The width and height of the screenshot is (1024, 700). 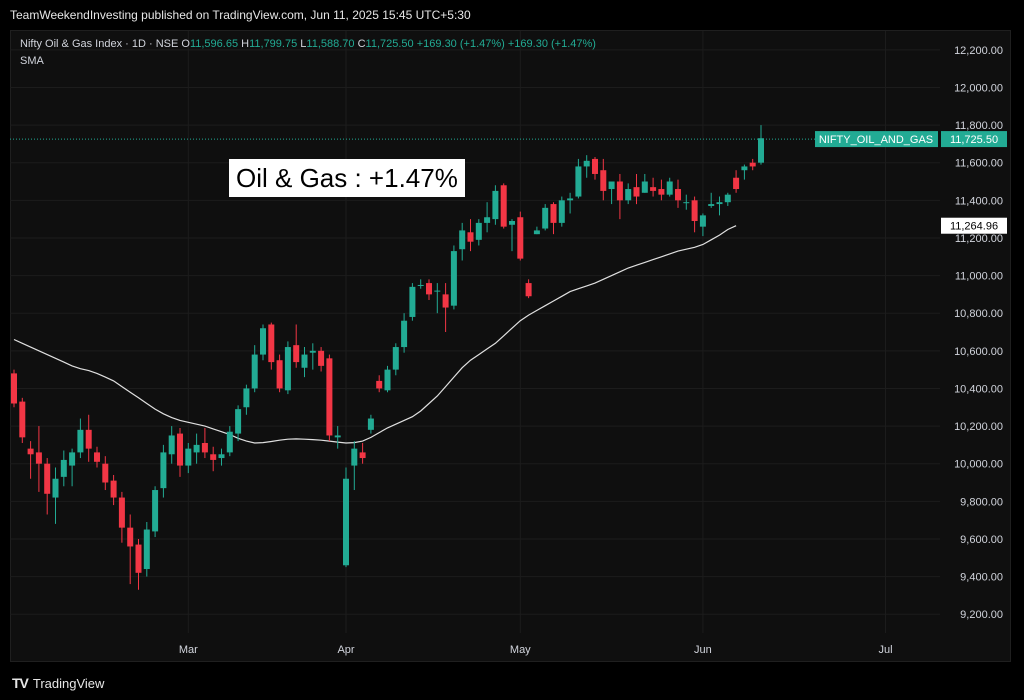 What do you see at coordinates (978, 465) in the screenshot?
I see `y-tick-label: 10,000.00` at bounding box center [978, 465].